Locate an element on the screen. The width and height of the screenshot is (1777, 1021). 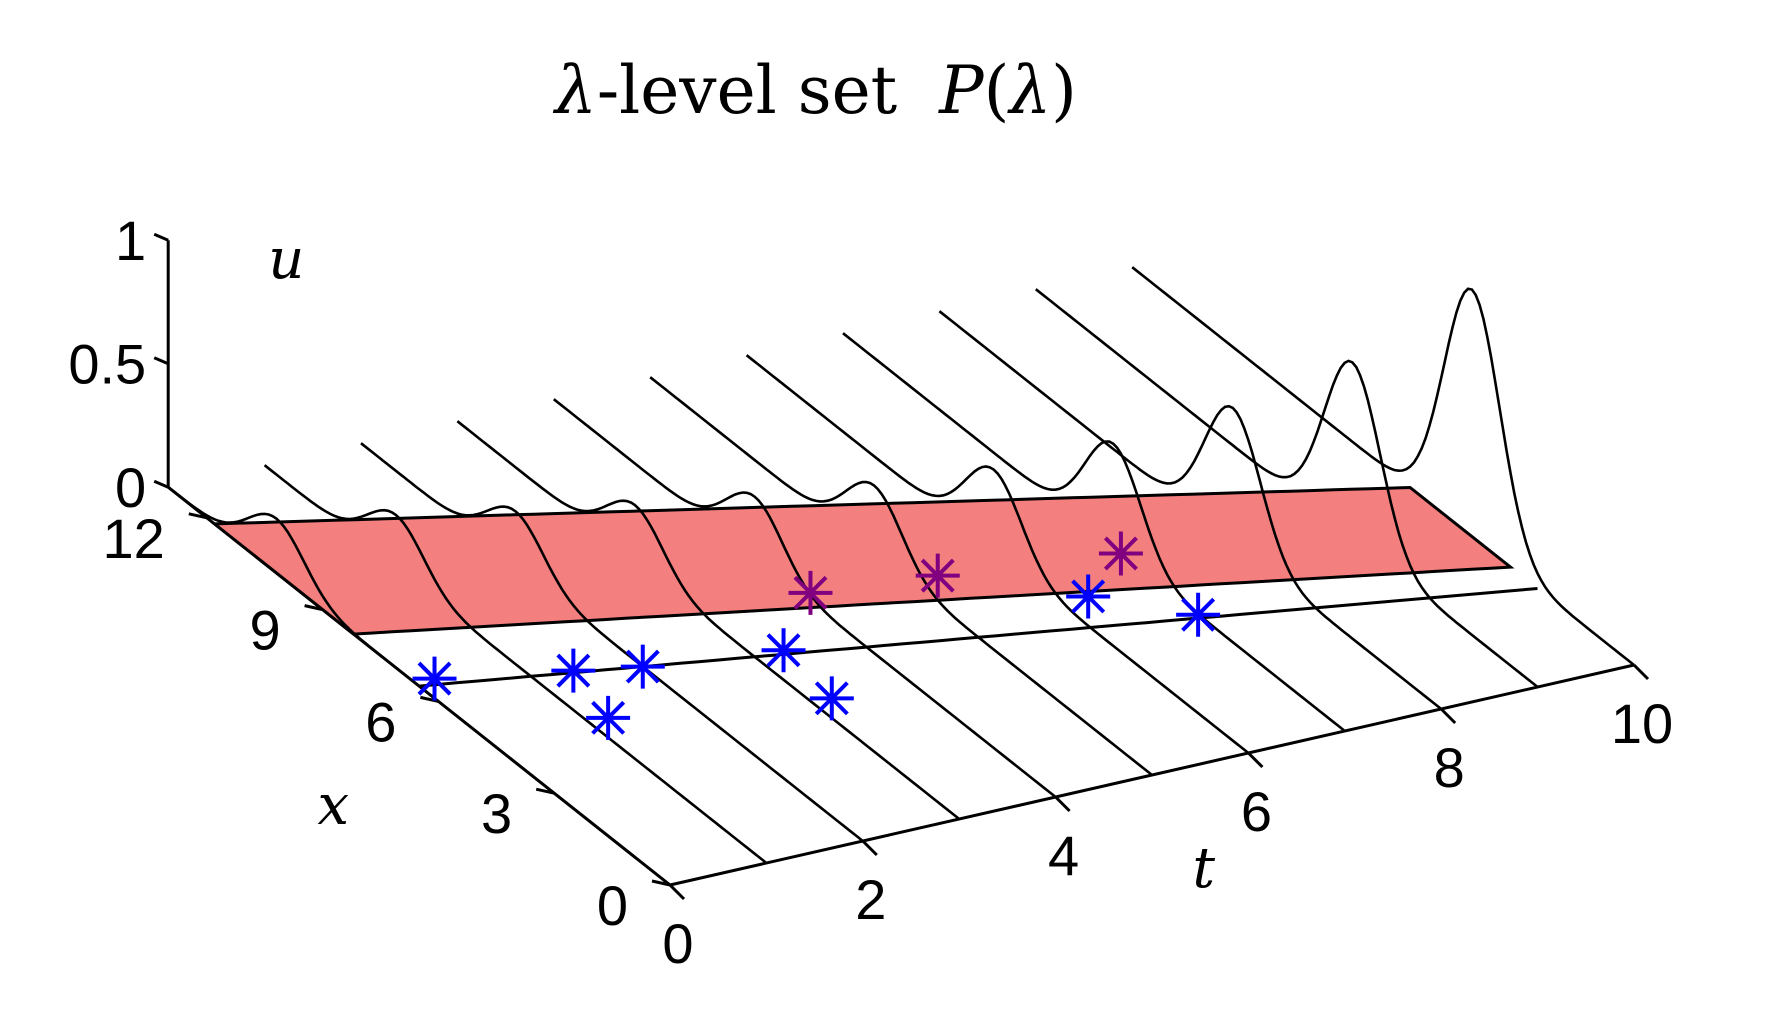
x-tick-label: 9 is located at coordinates (264, 630).